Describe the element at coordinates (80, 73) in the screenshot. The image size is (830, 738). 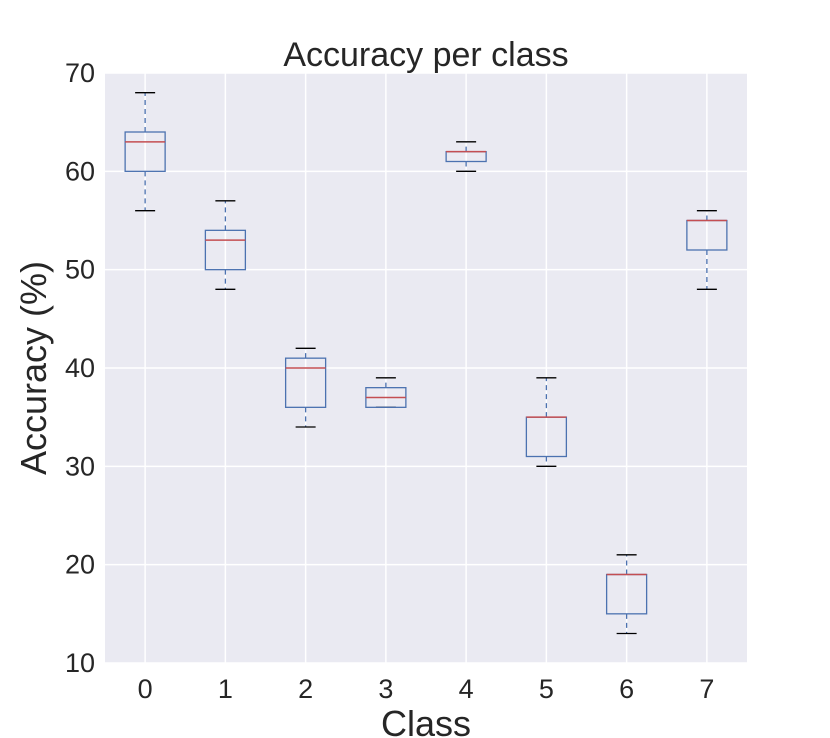
I see `y-tick-label: 70` at that location.